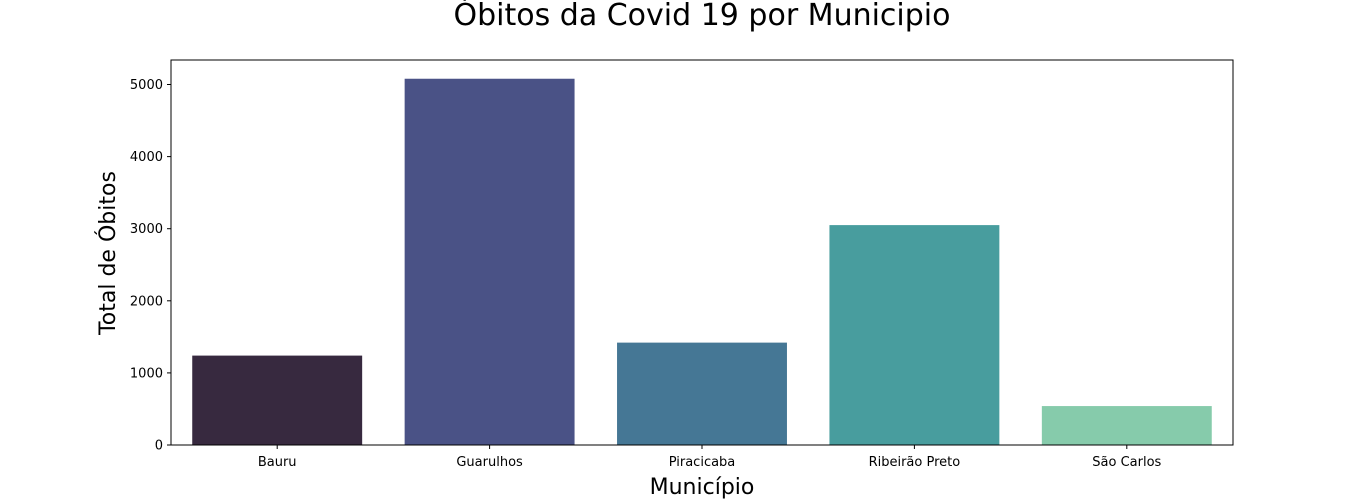 The height and width of the screenshot is (500, 1370). Describe the element at coordinates (702, 462) in the screenshot. I see `x-tick-label: Piracicaba` at that location.